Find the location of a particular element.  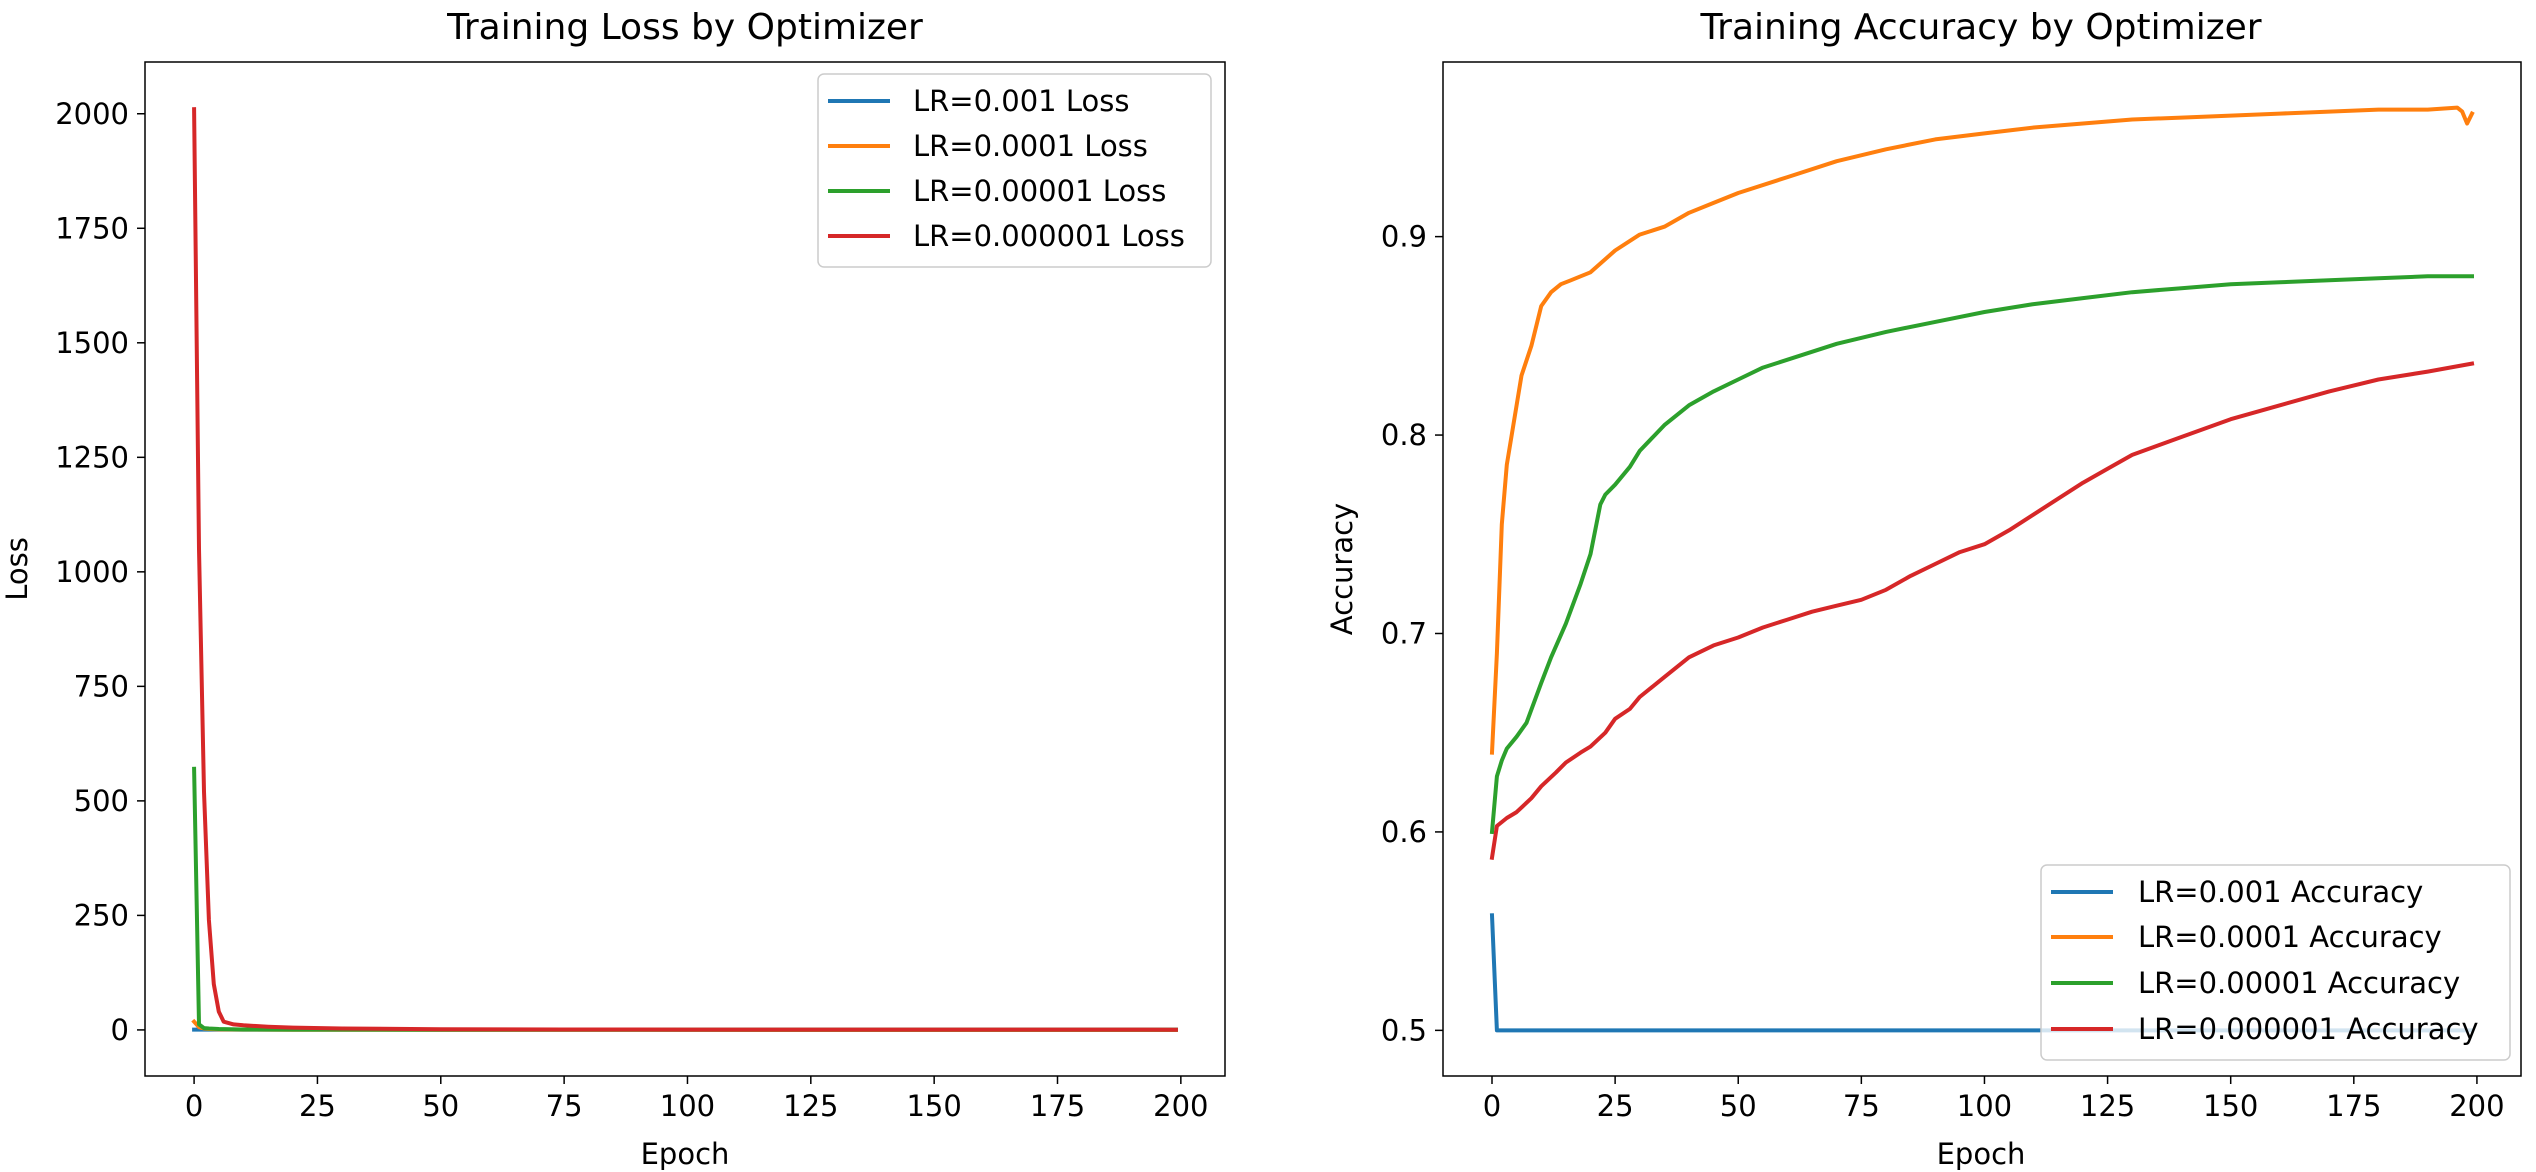

accuracy-y-axis-label: Accuracy is located at coordinates (1342, 569).